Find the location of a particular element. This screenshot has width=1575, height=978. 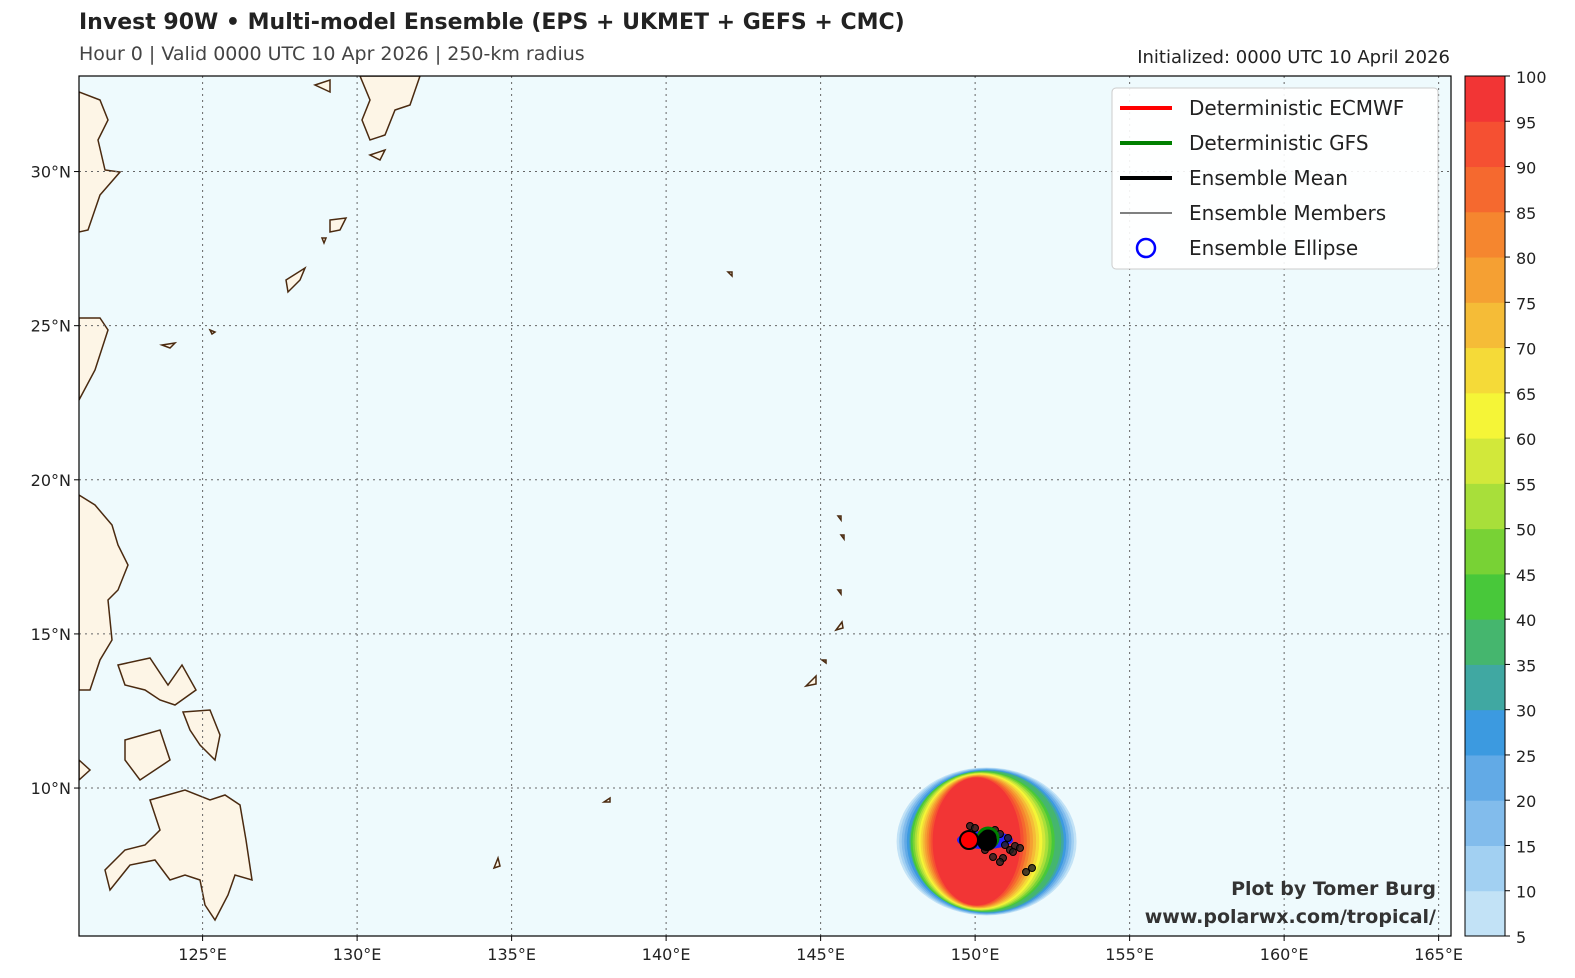

lon-tick-label: 150°E is located at coordinates (975, 954).